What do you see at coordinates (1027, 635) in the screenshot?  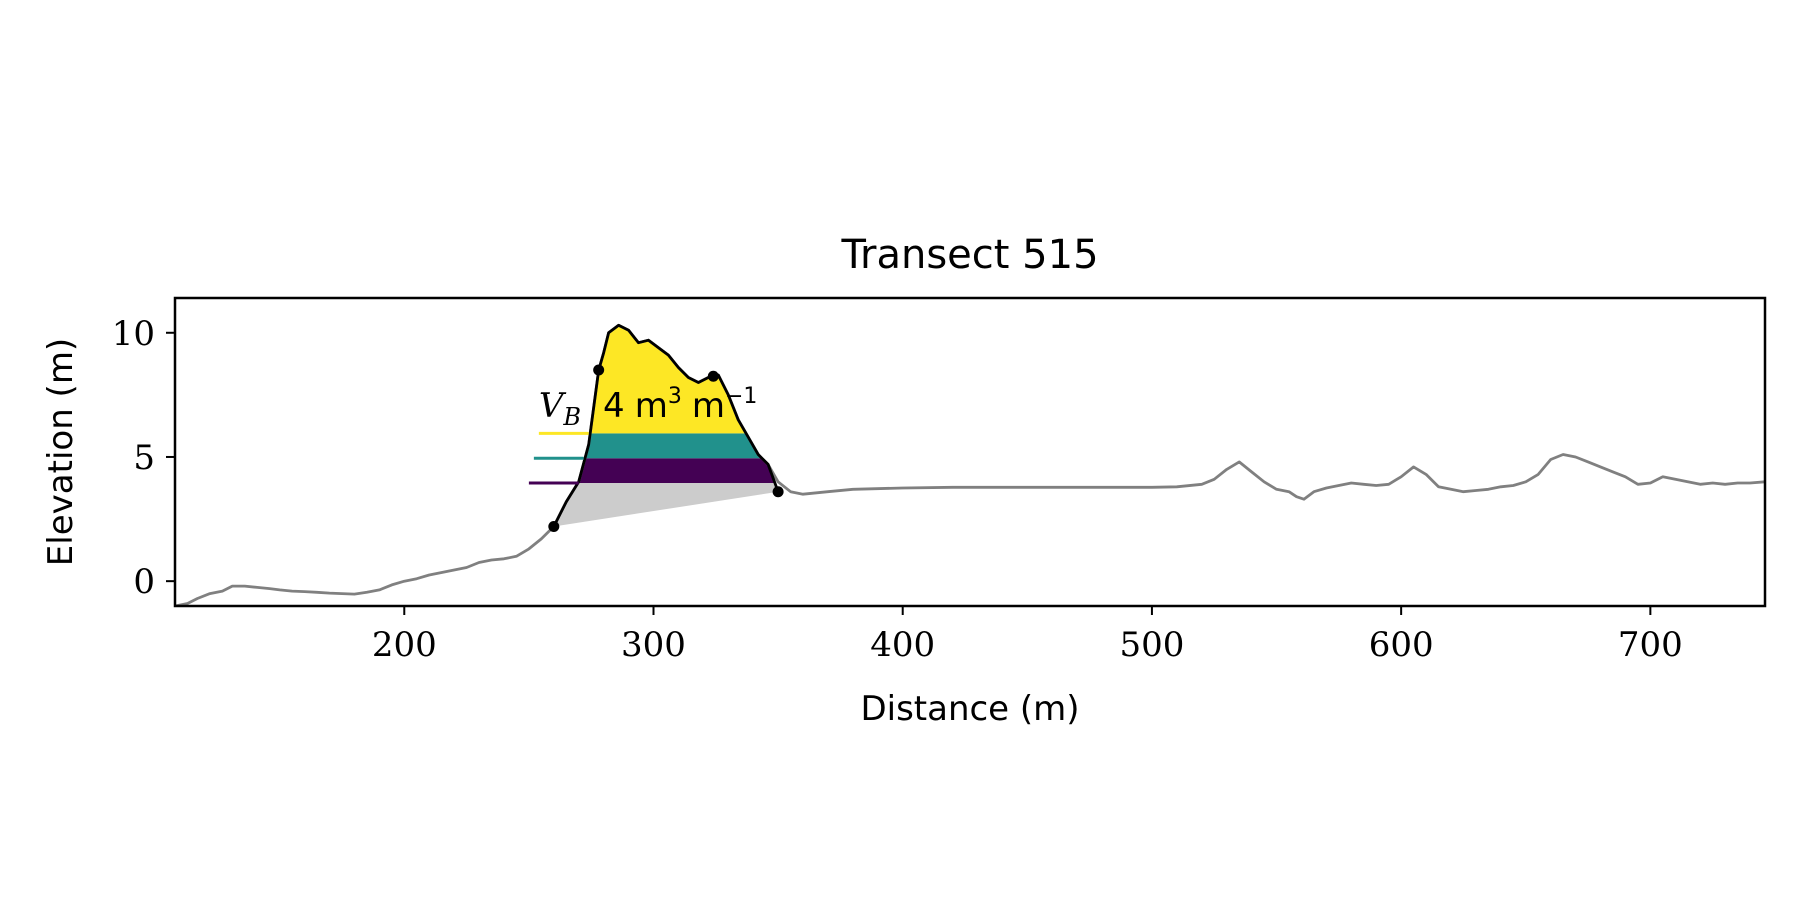 I see `x-axis: 200 300 400 500 600 700` at bounding box center [1027, 635].